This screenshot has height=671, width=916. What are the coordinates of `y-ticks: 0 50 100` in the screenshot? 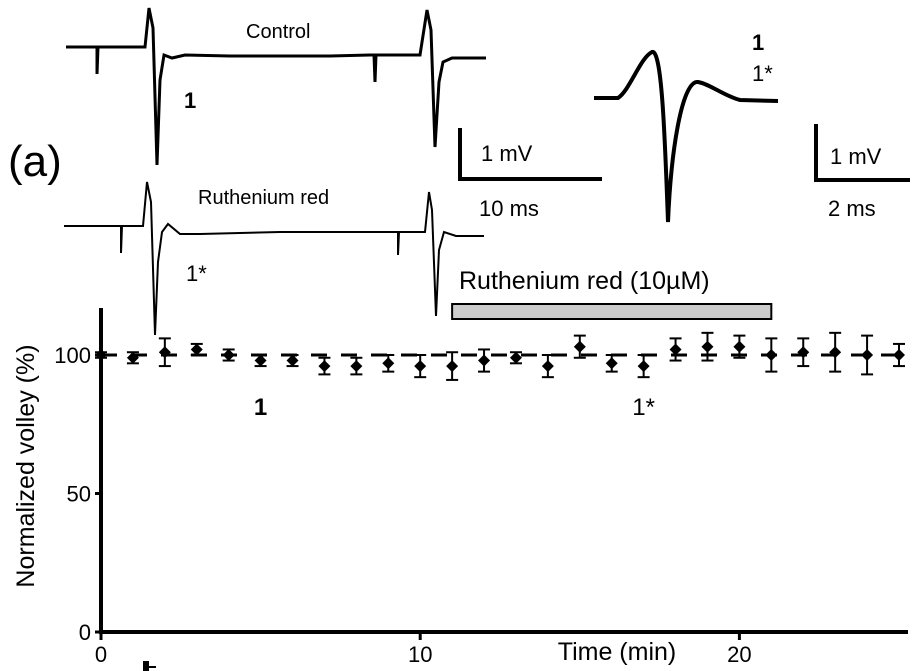 It's located at (77, 494).